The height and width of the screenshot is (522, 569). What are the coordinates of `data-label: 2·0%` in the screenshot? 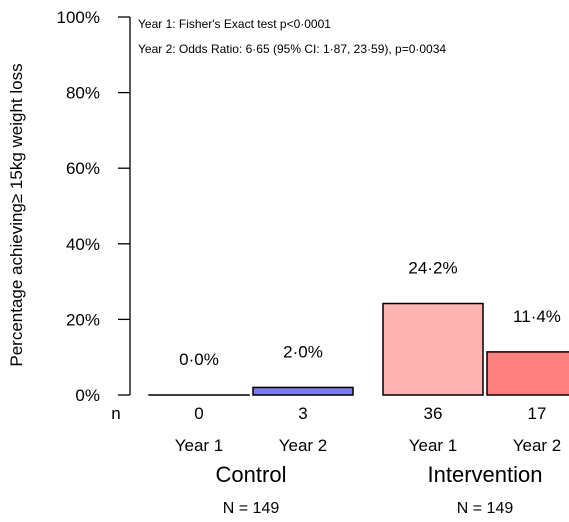 It's located at (303, 351).